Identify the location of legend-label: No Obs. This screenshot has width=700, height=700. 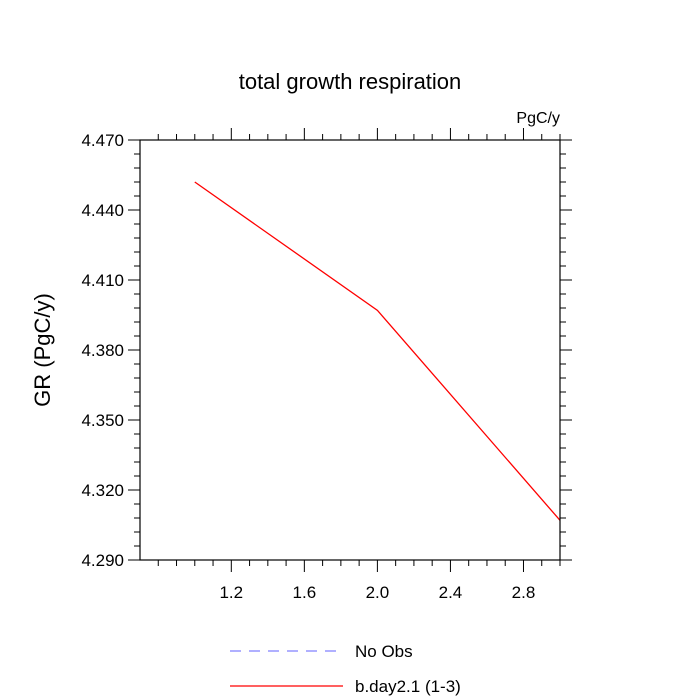
(384, 651).